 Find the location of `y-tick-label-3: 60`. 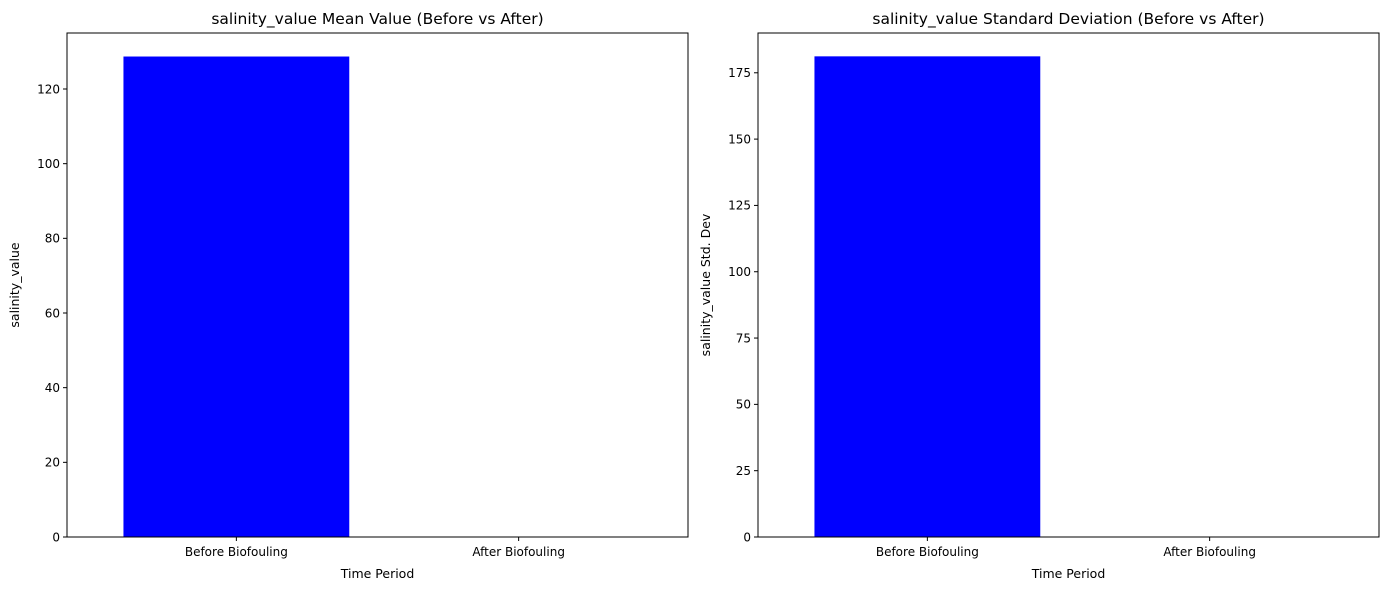

y-tick-label-3: 60 is located at coordinates (52, 313).